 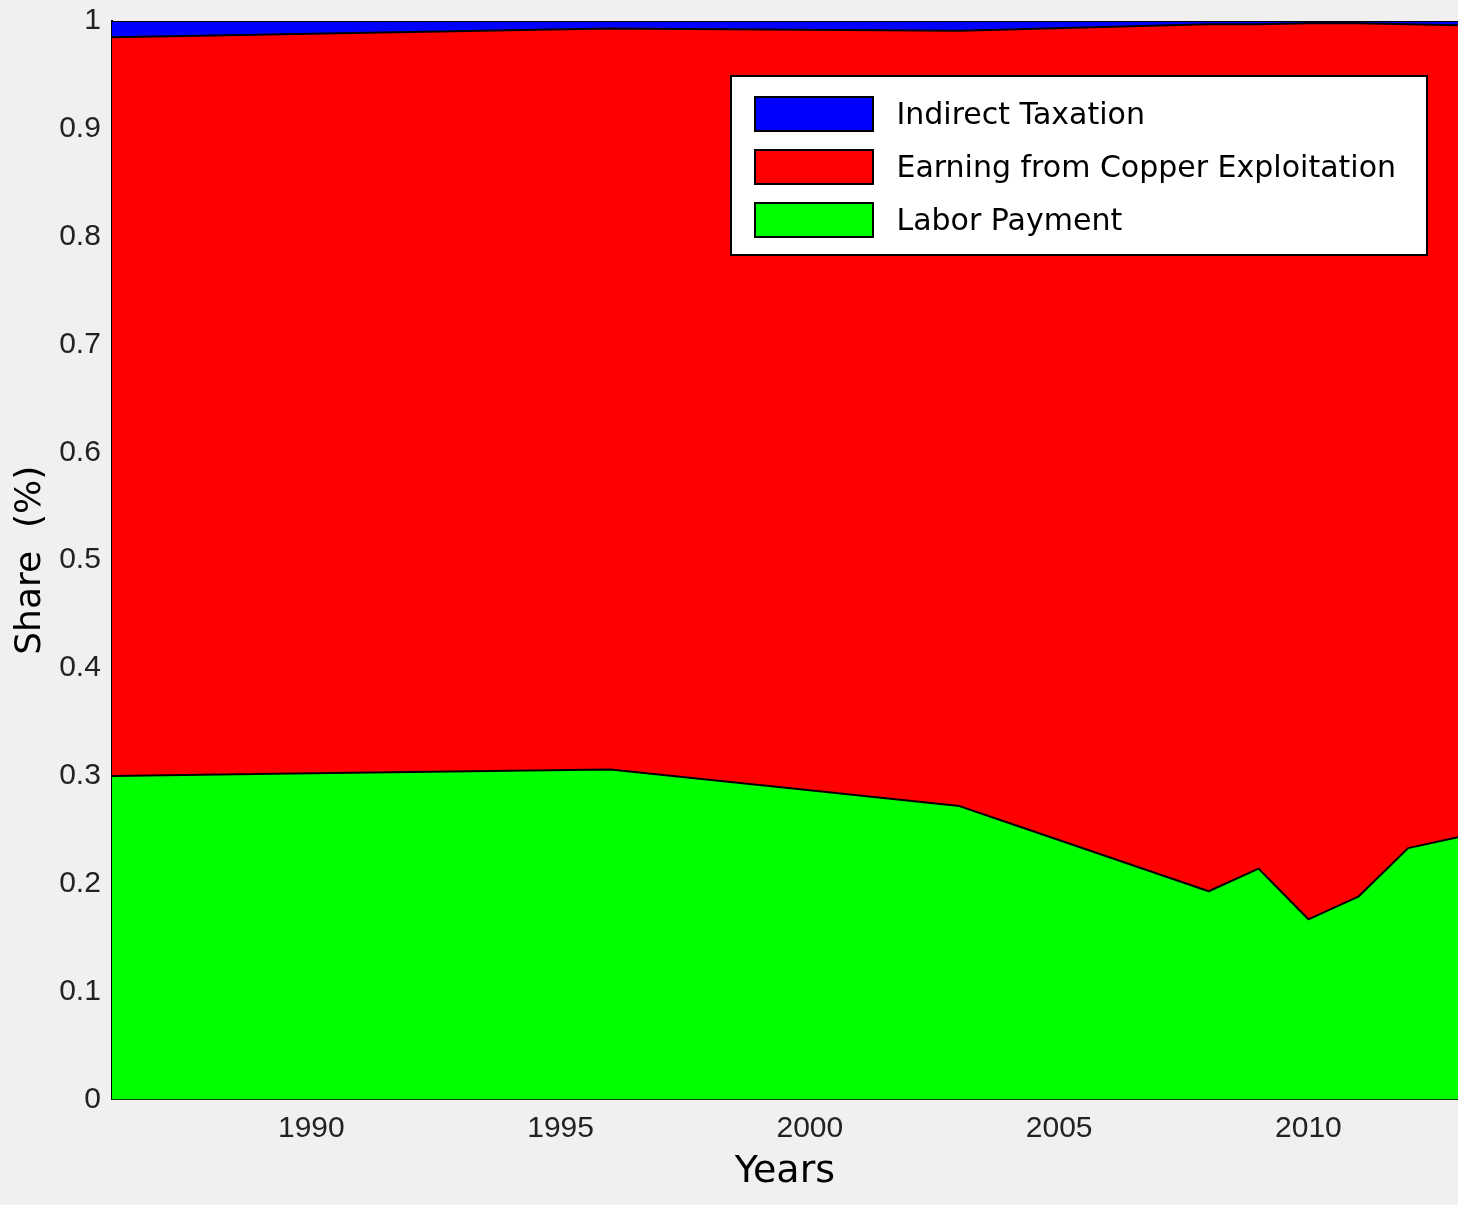 I want to click on x-axis-title: Years, so click(x=784, y=1169).